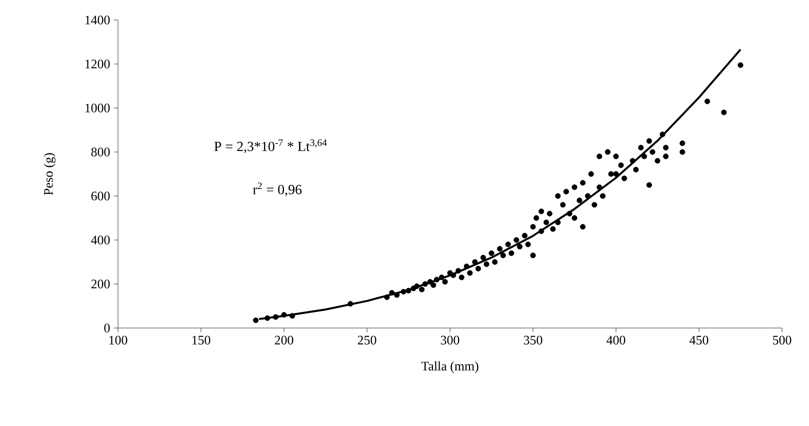 The height and width of the screenshot is (426, 809). I want to click on x-axis-title: Talla (mm), so click(449, 367).